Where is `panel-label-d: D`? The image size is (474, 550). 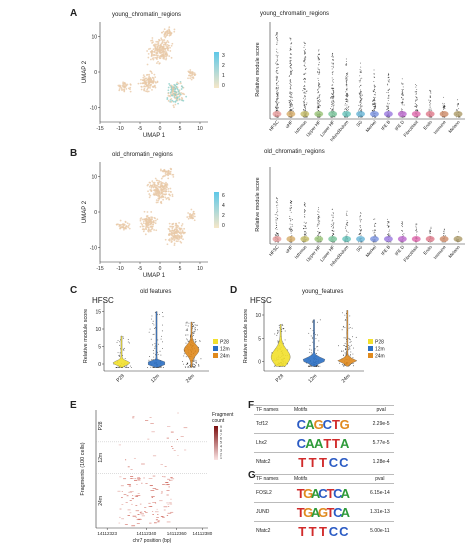
panel-label-d: D is located at coordinates (234, 290).